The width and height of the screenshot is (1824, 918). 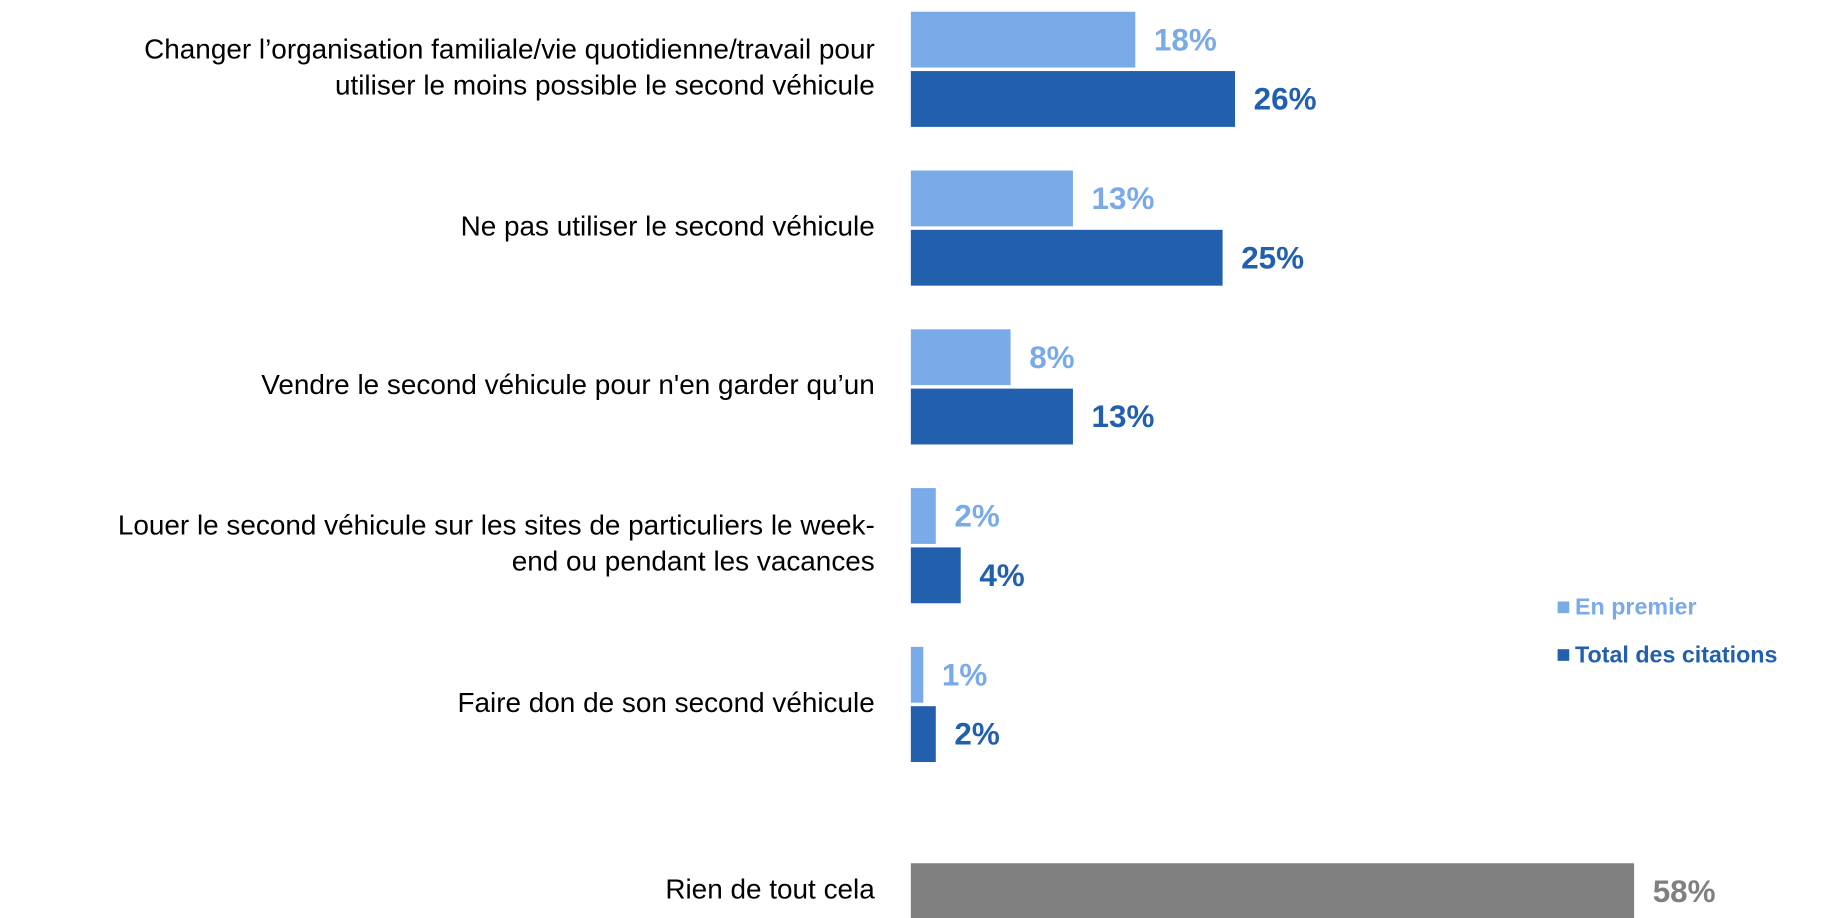 What do you see at coordinates (1051, 357) in the screenshot?
I see `value-label: 8%` at bounding box center [1051, 357].